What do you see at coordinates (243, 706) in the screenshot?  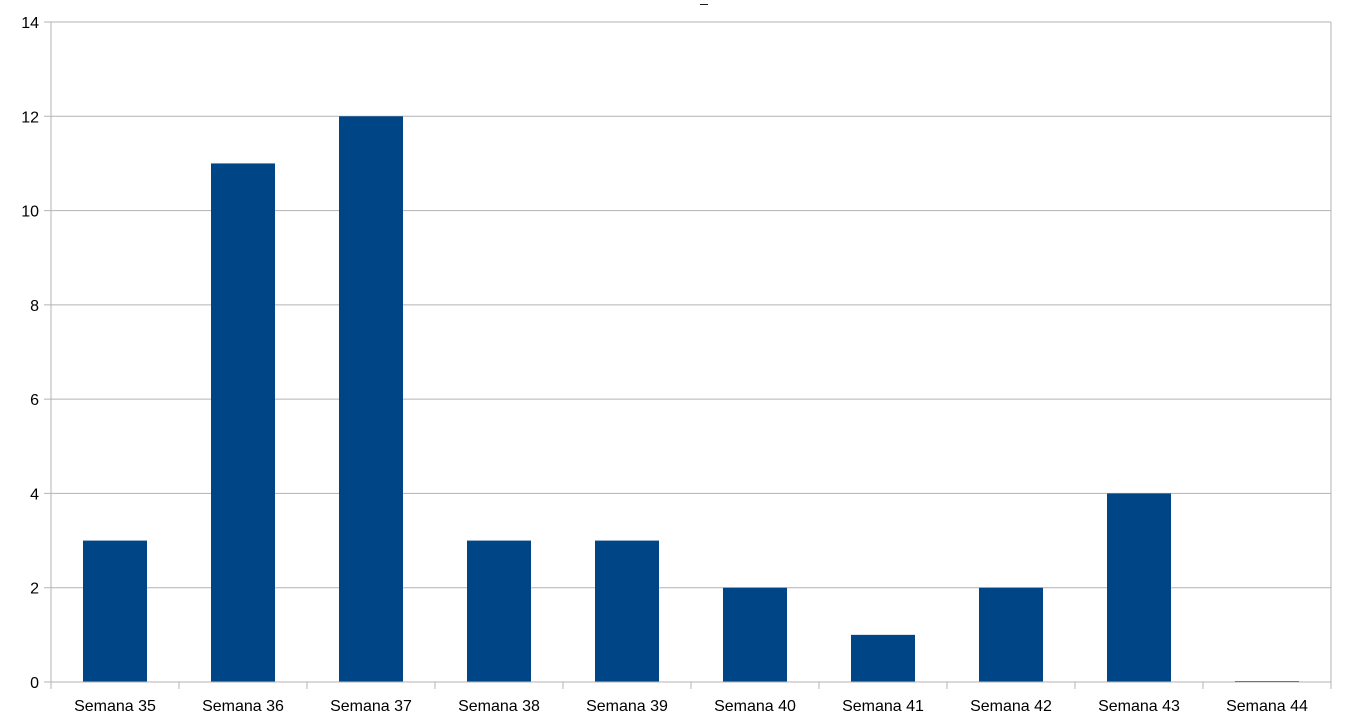 I see `x-tick-label: Semana 36` at bounding box center [243, 706].